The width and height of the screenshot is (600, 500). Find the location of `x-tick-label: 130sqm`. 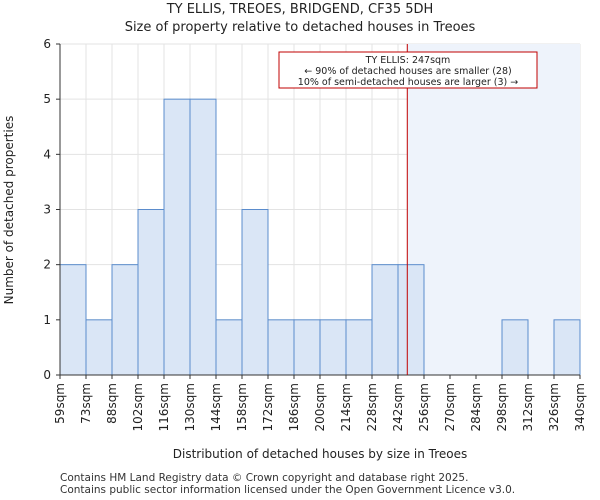

x-tick-label: 130sqm is located at coordinates (190, 407).